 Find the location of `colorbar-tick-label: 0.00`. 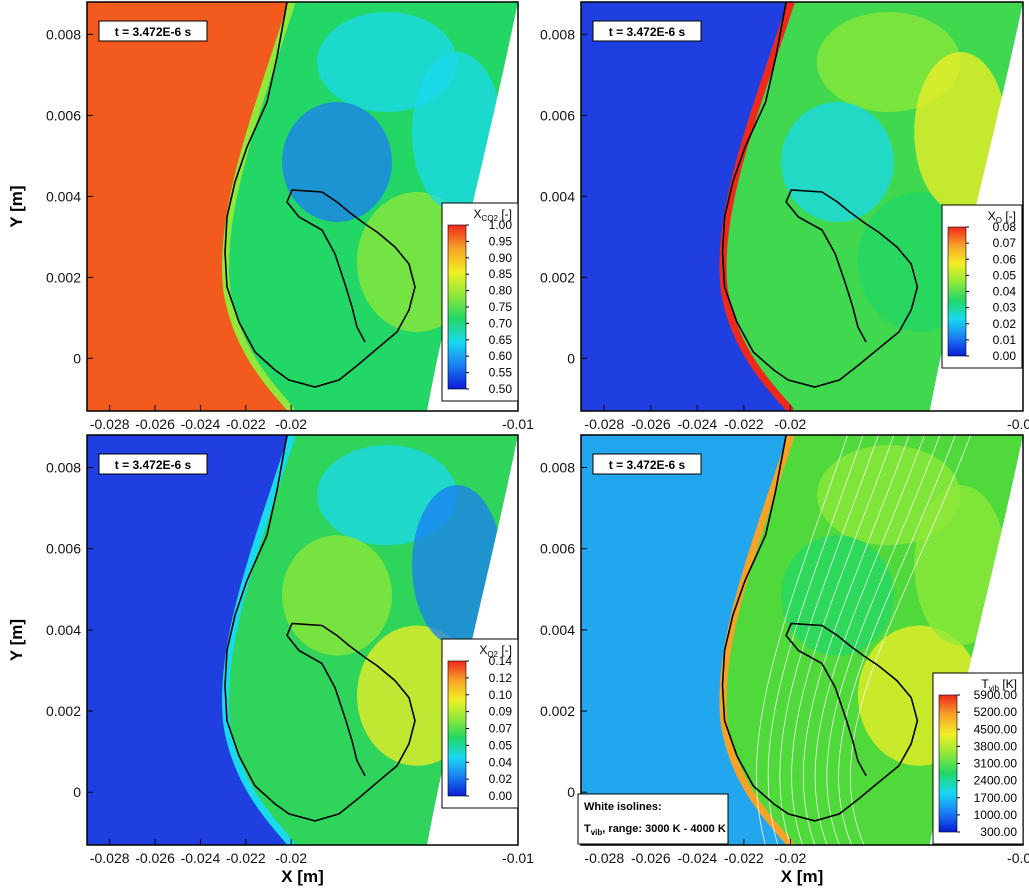

colorbar-tick-label: 0.00 is located at coordinates (1005, 356).